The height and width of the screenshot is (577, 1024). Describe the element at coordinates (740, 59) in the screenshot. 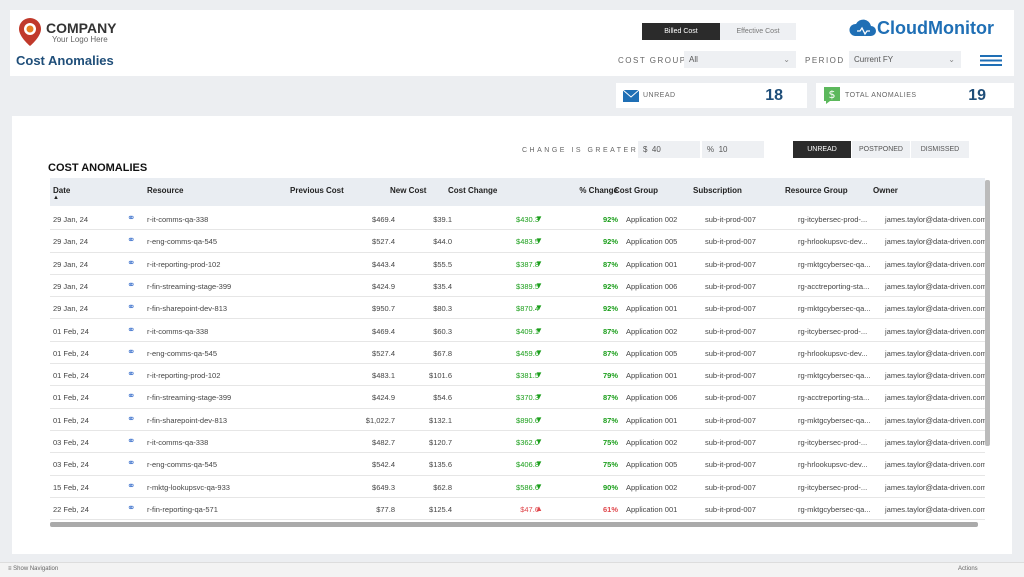

I see `cost-group-dropdown: All ⌄` at that location.